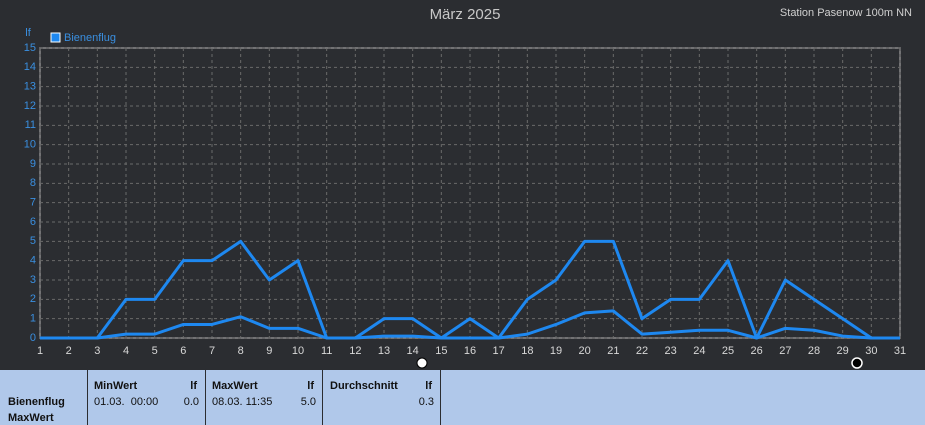 Image resolution: width=925 pixels, height=425 pixels. I want to click on y-tick-label: 11, so click(30, 125).